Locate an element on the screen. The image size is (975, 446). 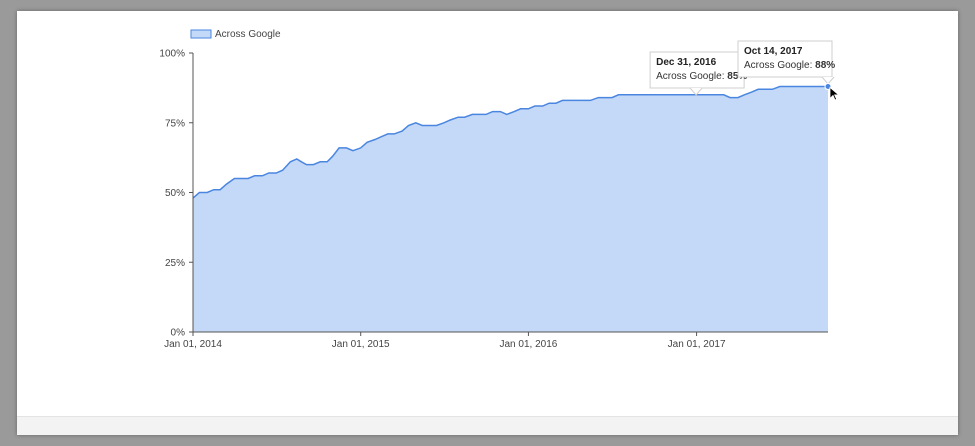
x-tick-label: Jan 01, 2015 is located at coordinates (361, 344).